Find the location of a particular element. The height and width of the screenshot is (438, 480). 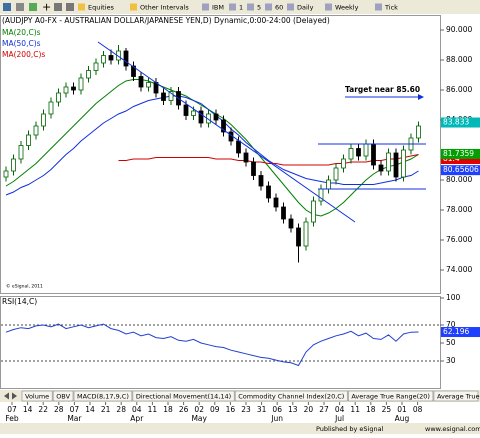

x-tick-label: 31 is located at coordinates (262, 409).